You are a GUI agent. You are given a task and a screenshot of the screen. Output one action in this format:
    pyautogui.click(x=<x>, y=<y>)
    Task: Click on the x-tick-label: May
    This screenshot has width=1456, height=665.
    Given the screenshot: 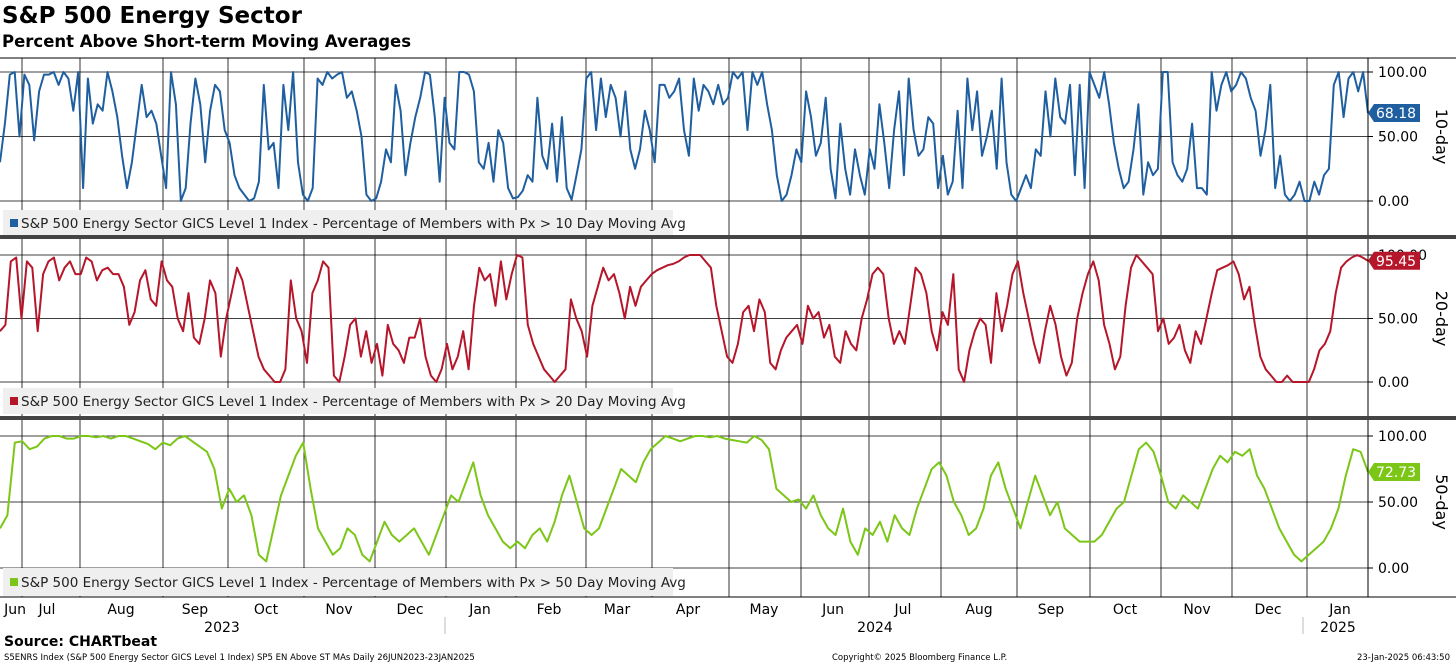 What is the action you would take?
    pyautogui.click(x=764, y=610)
    